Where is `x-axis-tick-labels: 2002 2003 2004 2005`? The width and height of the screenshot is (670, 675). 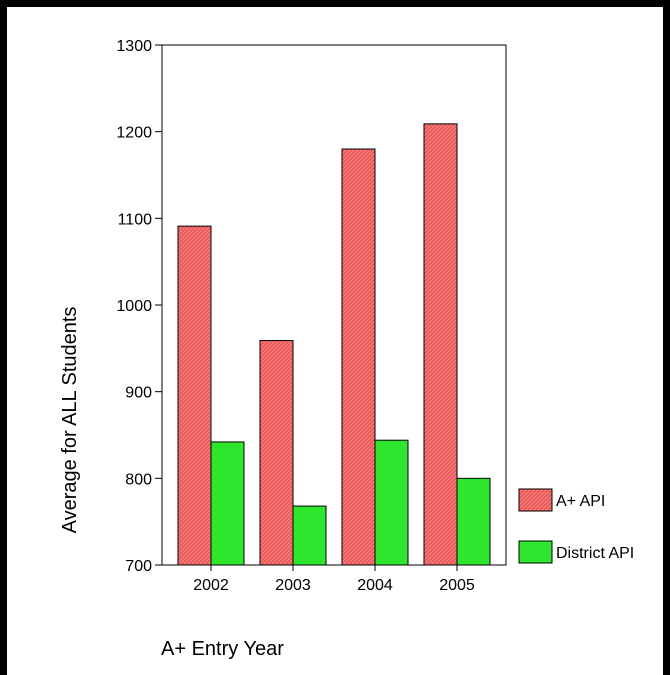 x-axis-tick-labels: 2002 2003 2004 2005 is located at coordinates (334, 579).